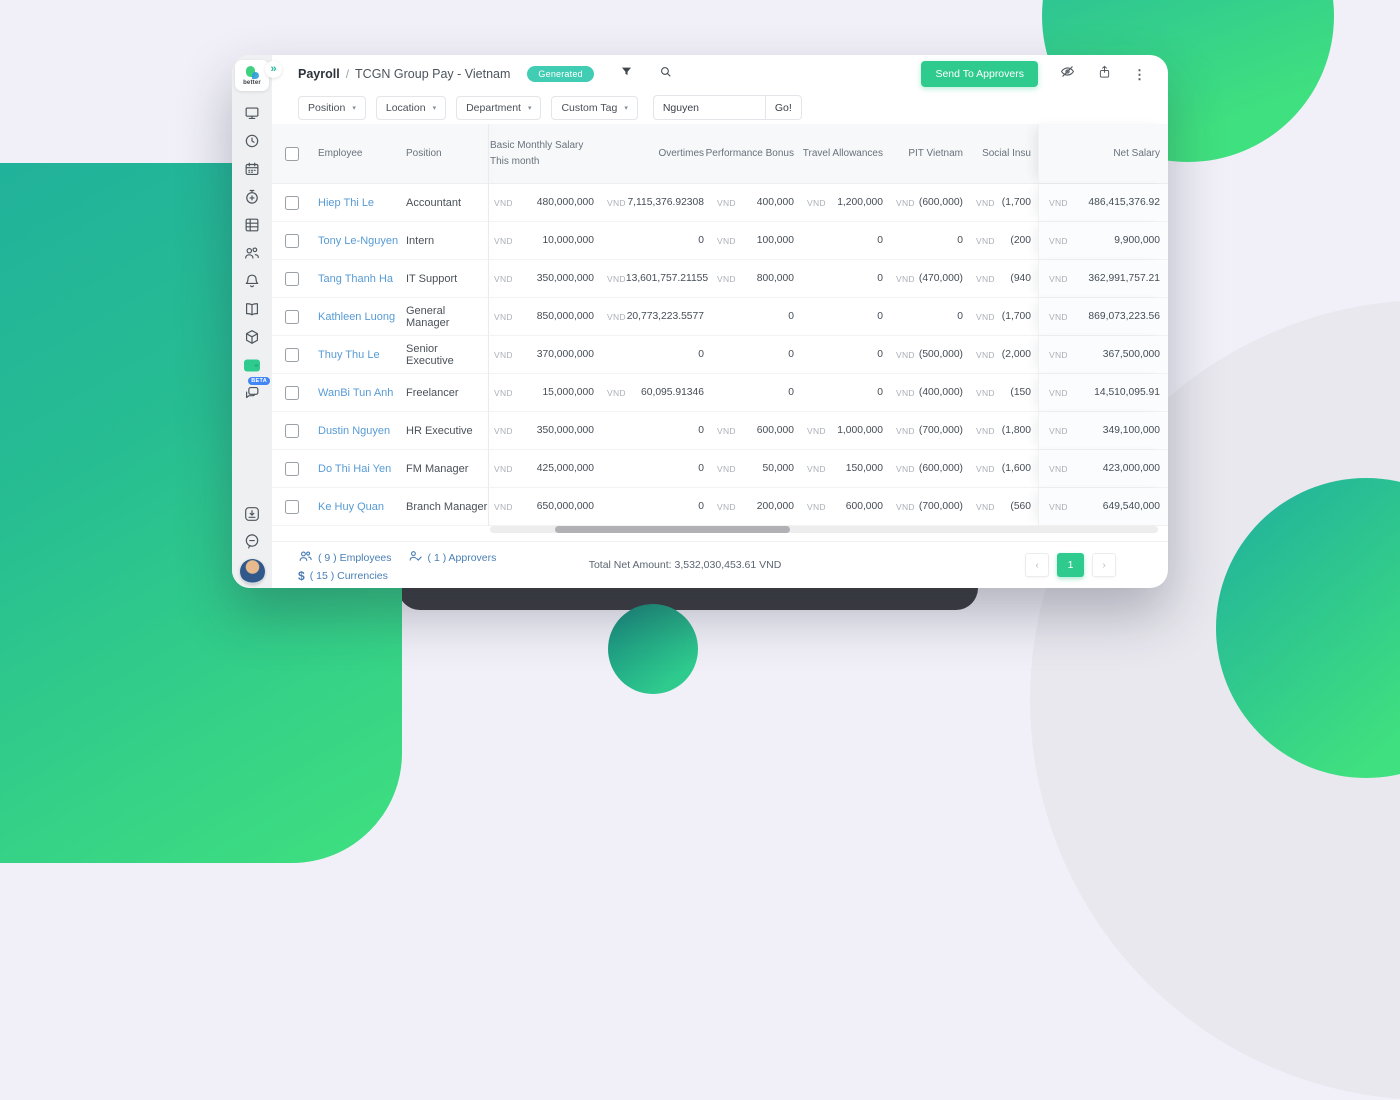 The width and height of the screenshot is (1400, 1100). What do you see at coordinates (845, 430) in the screenshot?
I see `travel-allowances-cell: VND 1,000,000` at bounding box center [845, 430].